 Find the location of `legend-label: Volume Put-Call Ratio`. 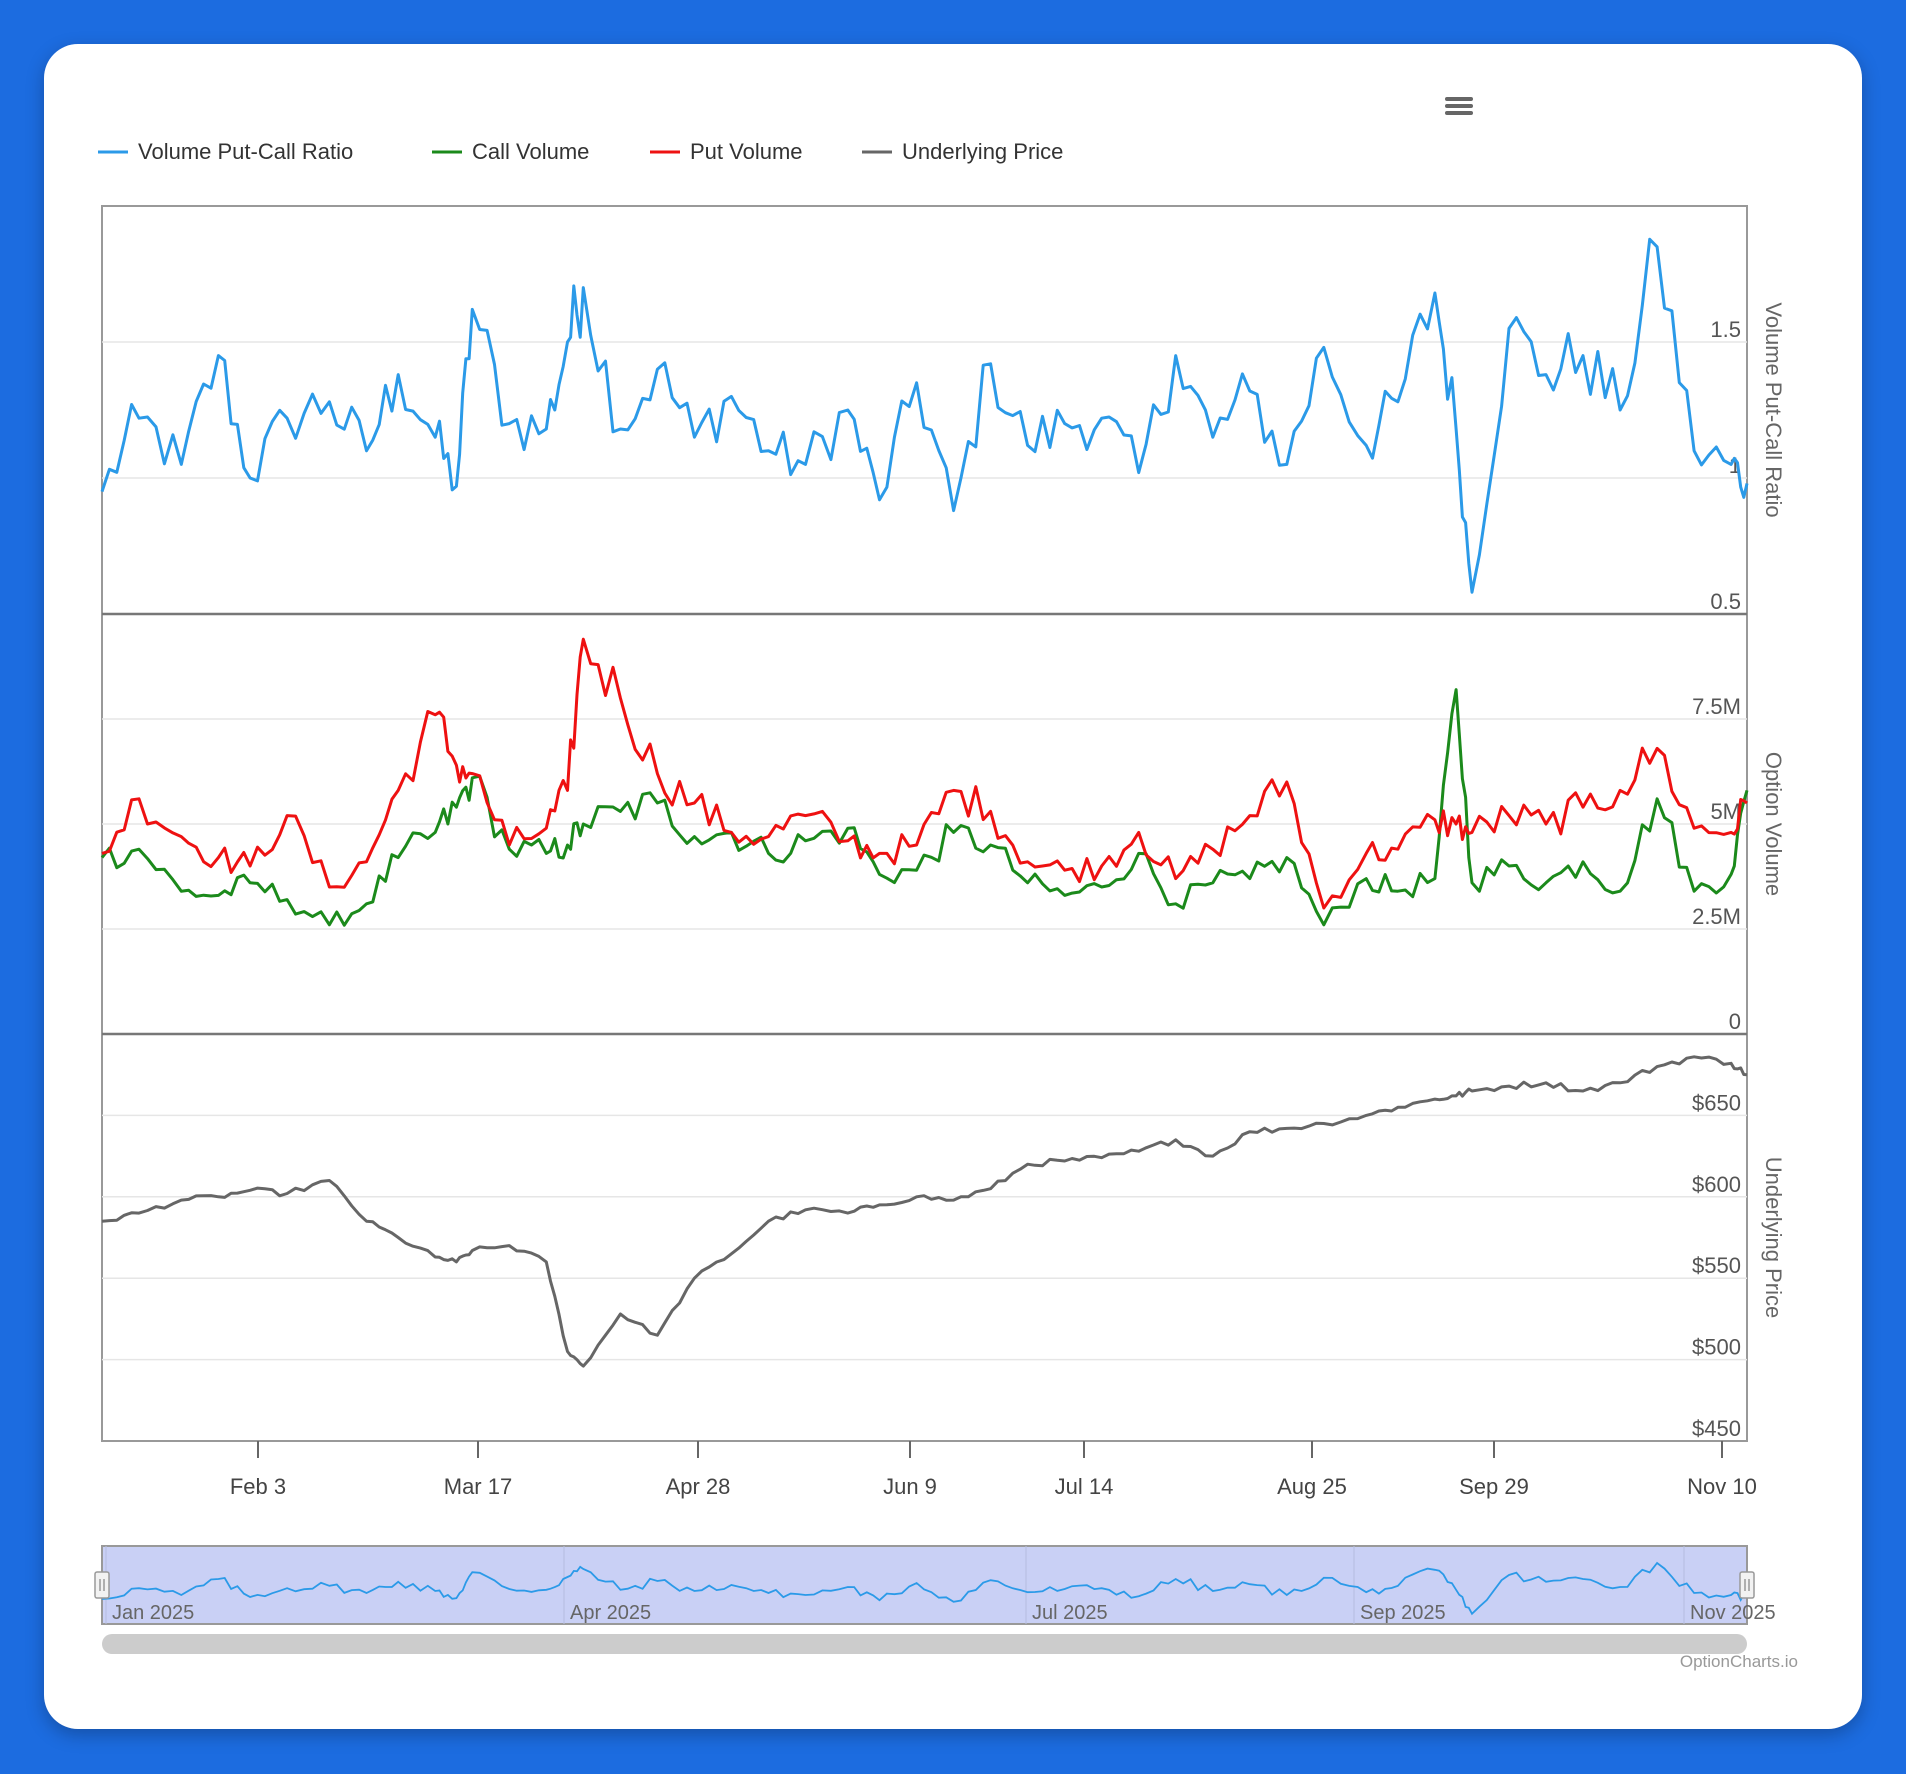

legend-label: Volume Put-Call Ratio is located at coordinates (245, 151).